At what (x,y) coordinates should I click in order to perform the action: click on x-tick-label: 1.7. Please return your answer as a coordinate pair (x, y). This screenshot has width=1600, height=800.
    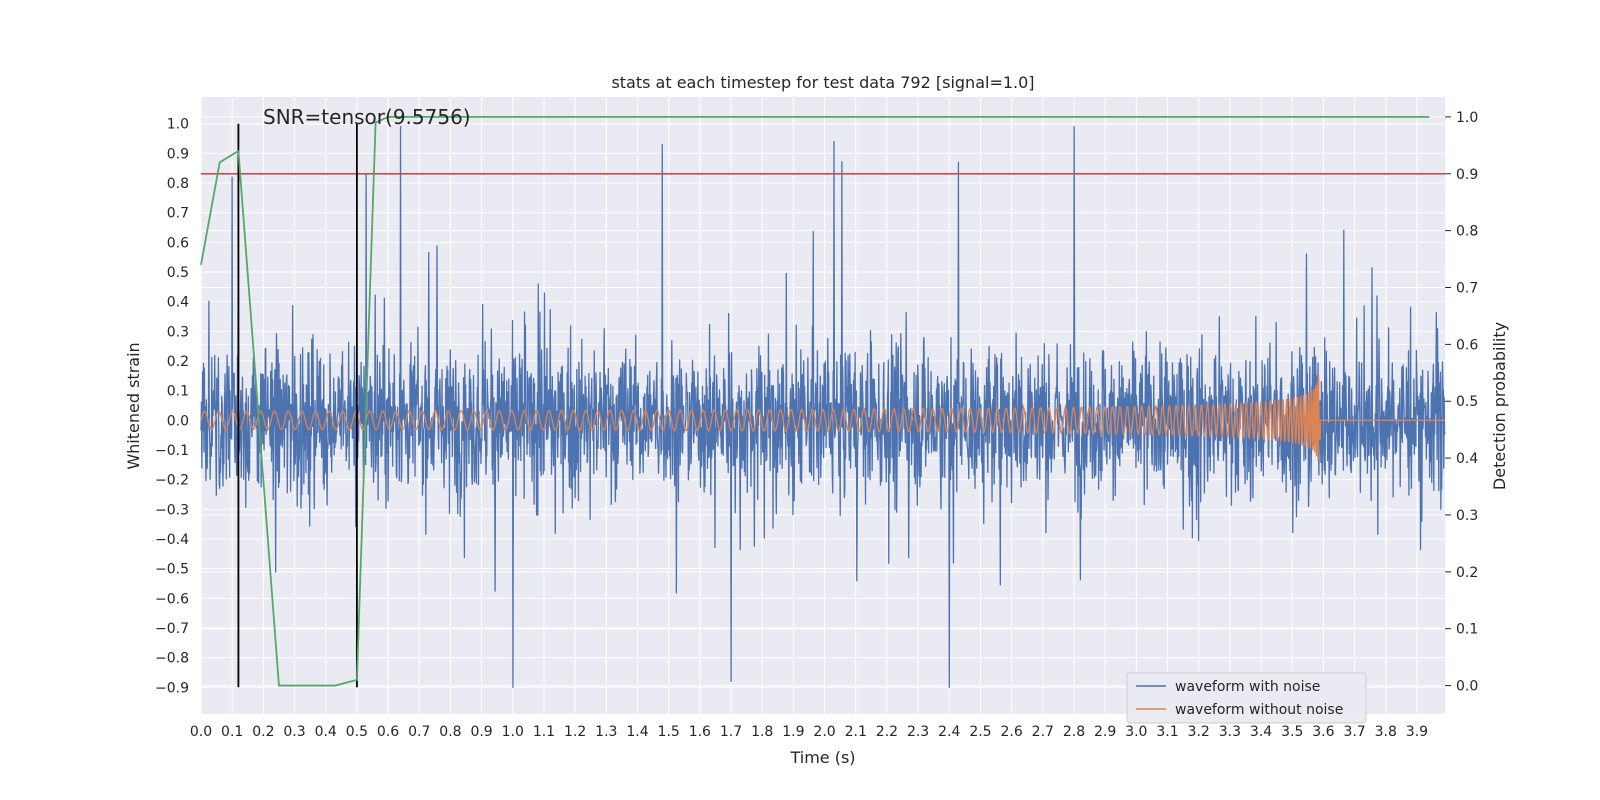
    Looking at the image, I should click on (731, 732).